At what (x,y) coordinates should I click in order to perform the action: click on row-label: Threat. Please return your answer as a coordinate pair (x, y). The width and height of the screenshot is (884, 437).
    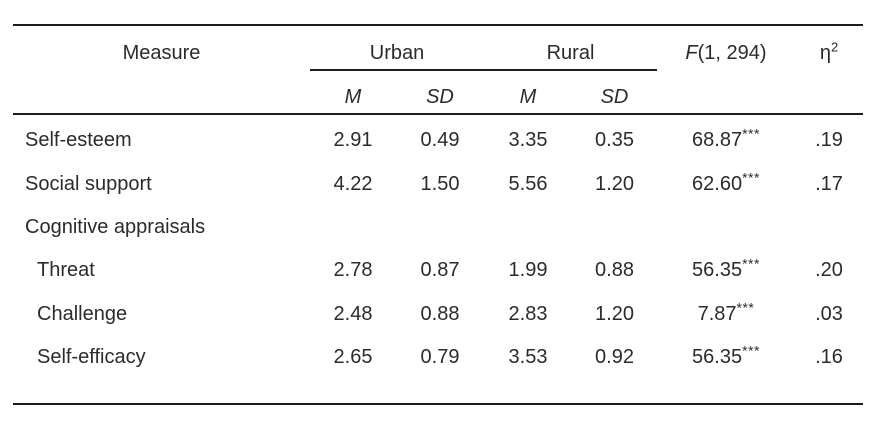
    Looking at the image, I should click on (66, 270).